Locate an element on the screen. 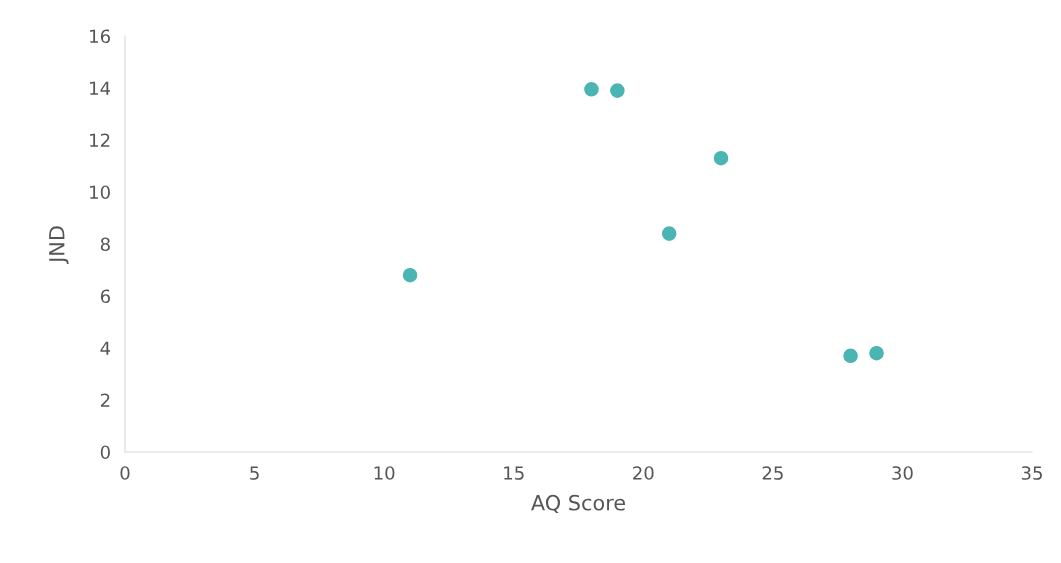 Image resolution: width=1061 pixels, height=563 pixels. x-tick-label: 30 is located at coordinates (902, 473).